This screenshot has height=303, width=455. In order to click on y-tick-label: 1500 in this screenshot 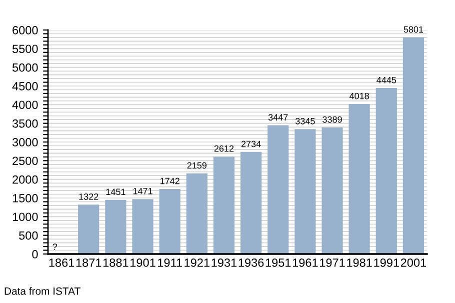, I will do `click(25, 198)`.